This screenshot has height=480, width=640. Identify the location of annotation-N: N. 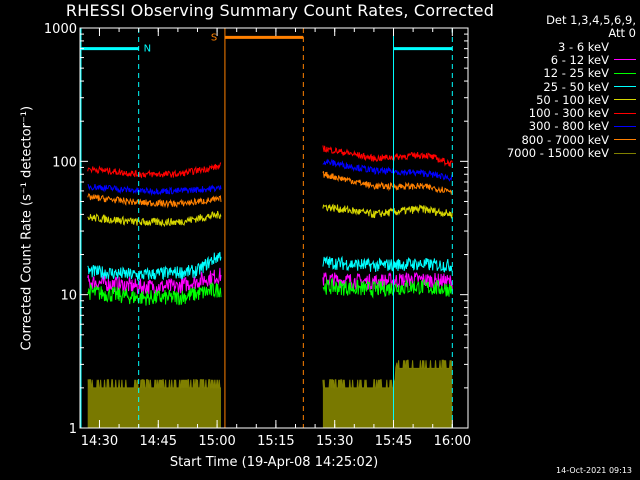
(115, 228).